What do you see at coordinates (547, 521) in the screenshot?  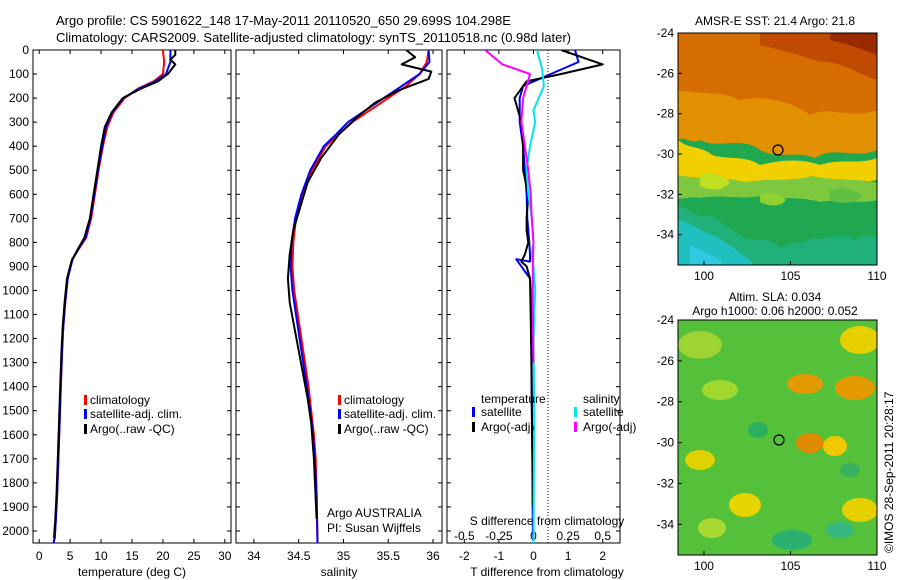 I see `difference-top-axis-label: S difference from climatology` at bounding box center [547, 521].